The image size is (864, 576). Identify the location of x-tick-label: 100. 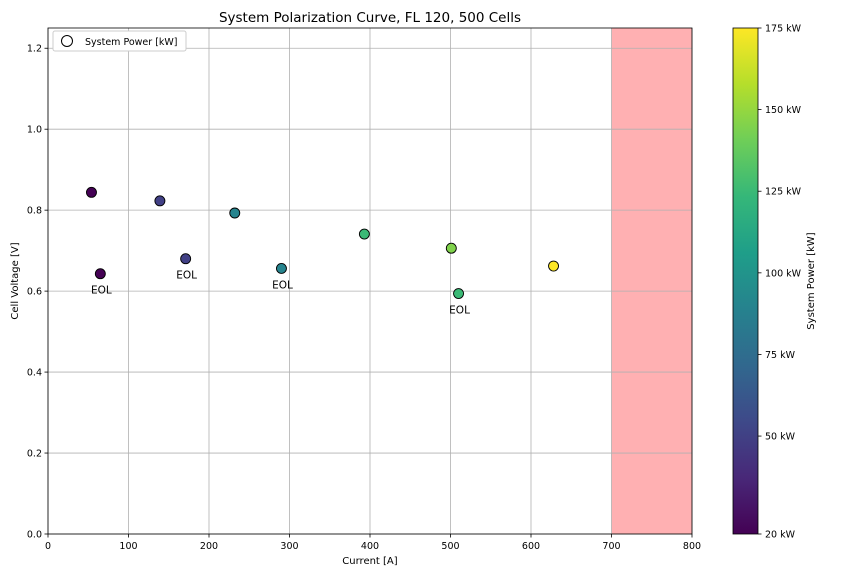
(128, 546).